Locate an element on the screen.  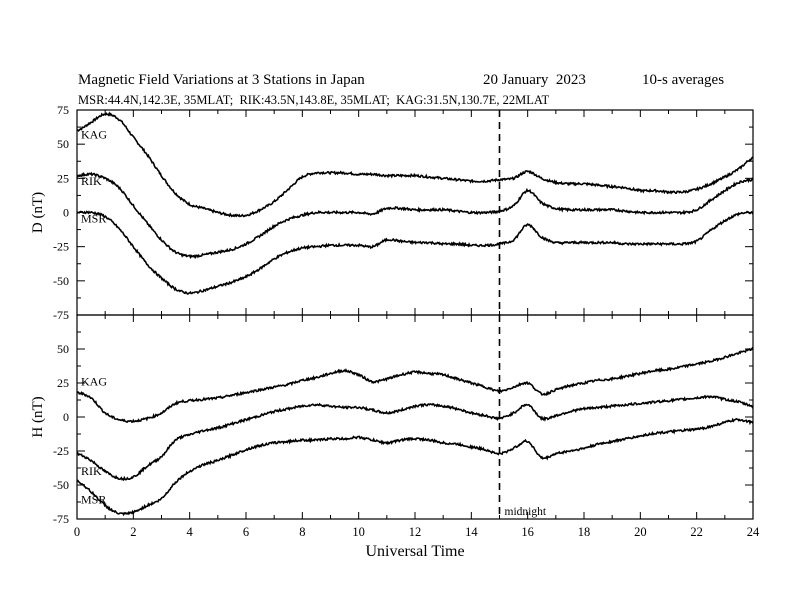
x-tick-label: 10 is located at coordinates (358, 532).